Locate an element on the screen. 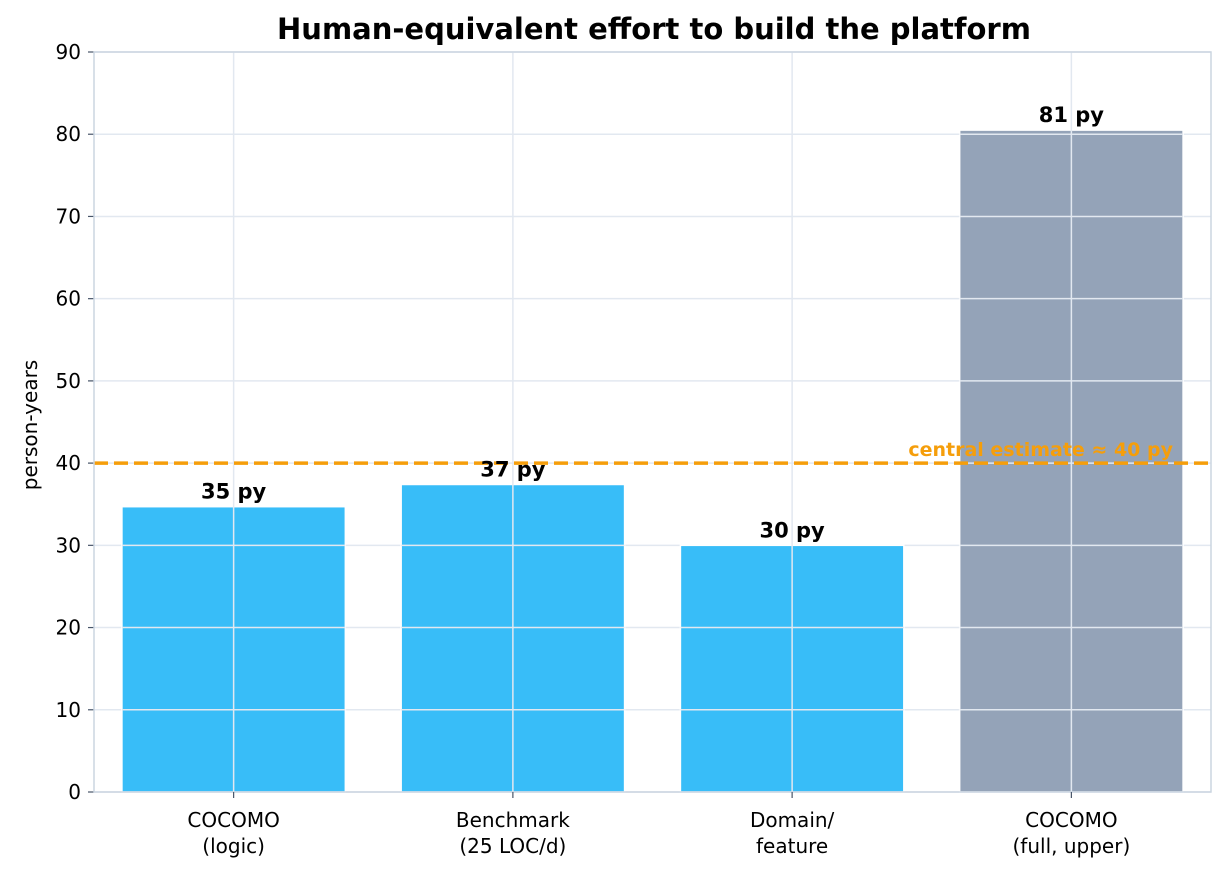 Image resolution: width=1227 pixels, height=875 pixels. bar-data-label: 30 py is located at coordinates (792, 530).